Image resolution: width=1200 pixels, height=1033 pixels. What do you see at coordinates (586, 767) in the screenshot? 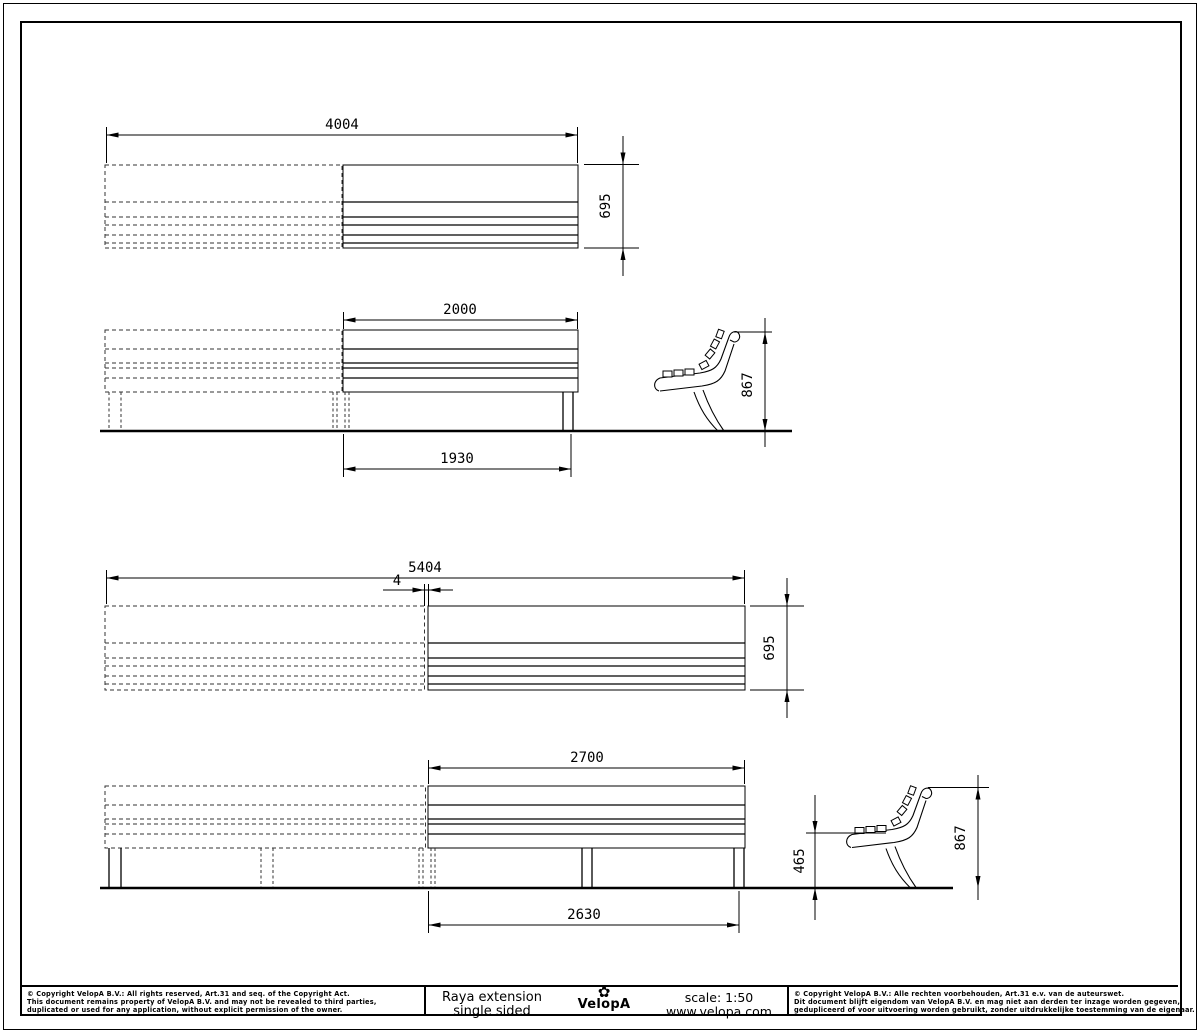
I see `dim-extension-2700: 2700` at bounding box center [586, 767].